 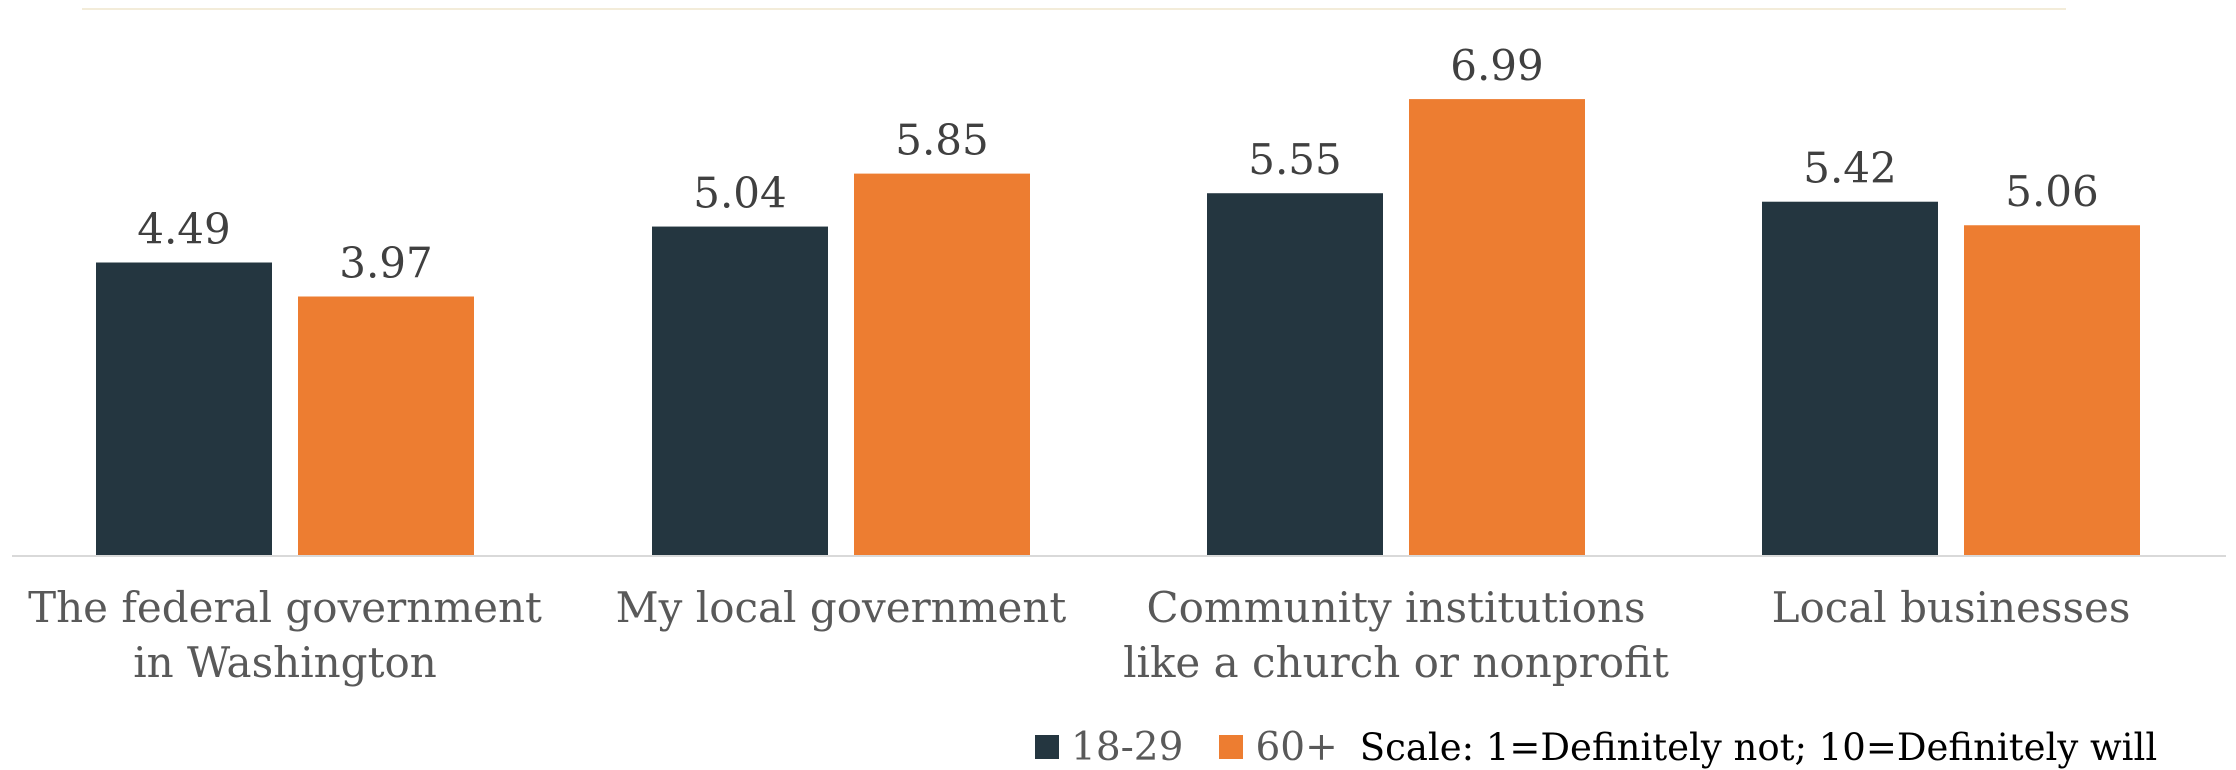 I want to click on value-label-18-29-cat-2: 5.55, so click(x=1295, y=159).